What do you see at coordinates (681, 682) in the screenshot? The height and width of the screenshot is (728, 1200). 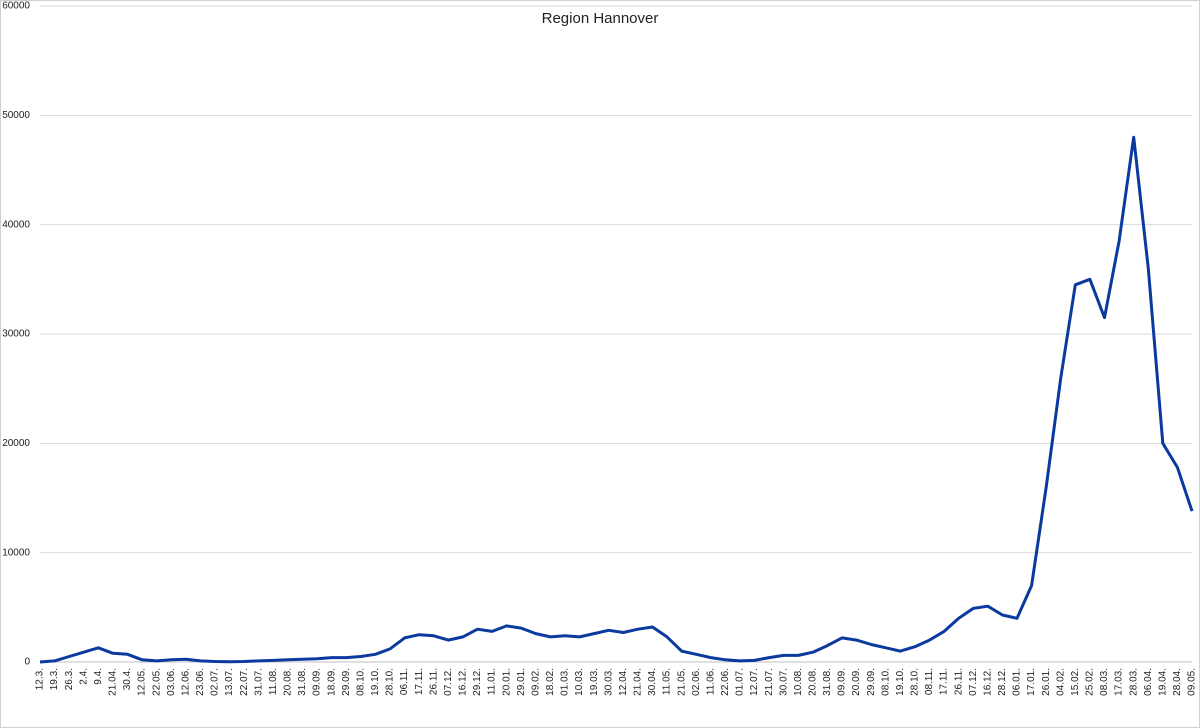 I see `x-tick-label: 21.05.` at bounding box center [681, 682].